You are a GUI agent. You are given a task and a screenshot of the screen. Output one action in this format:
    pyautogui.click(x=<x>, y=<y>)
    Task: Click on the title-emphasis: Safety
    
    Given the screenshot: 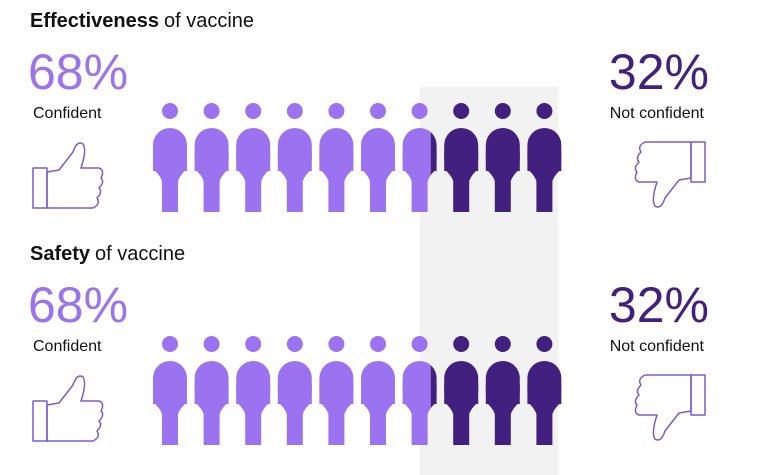 What is the action you would take?
    pyautogui.click(x=60, y=254)
    